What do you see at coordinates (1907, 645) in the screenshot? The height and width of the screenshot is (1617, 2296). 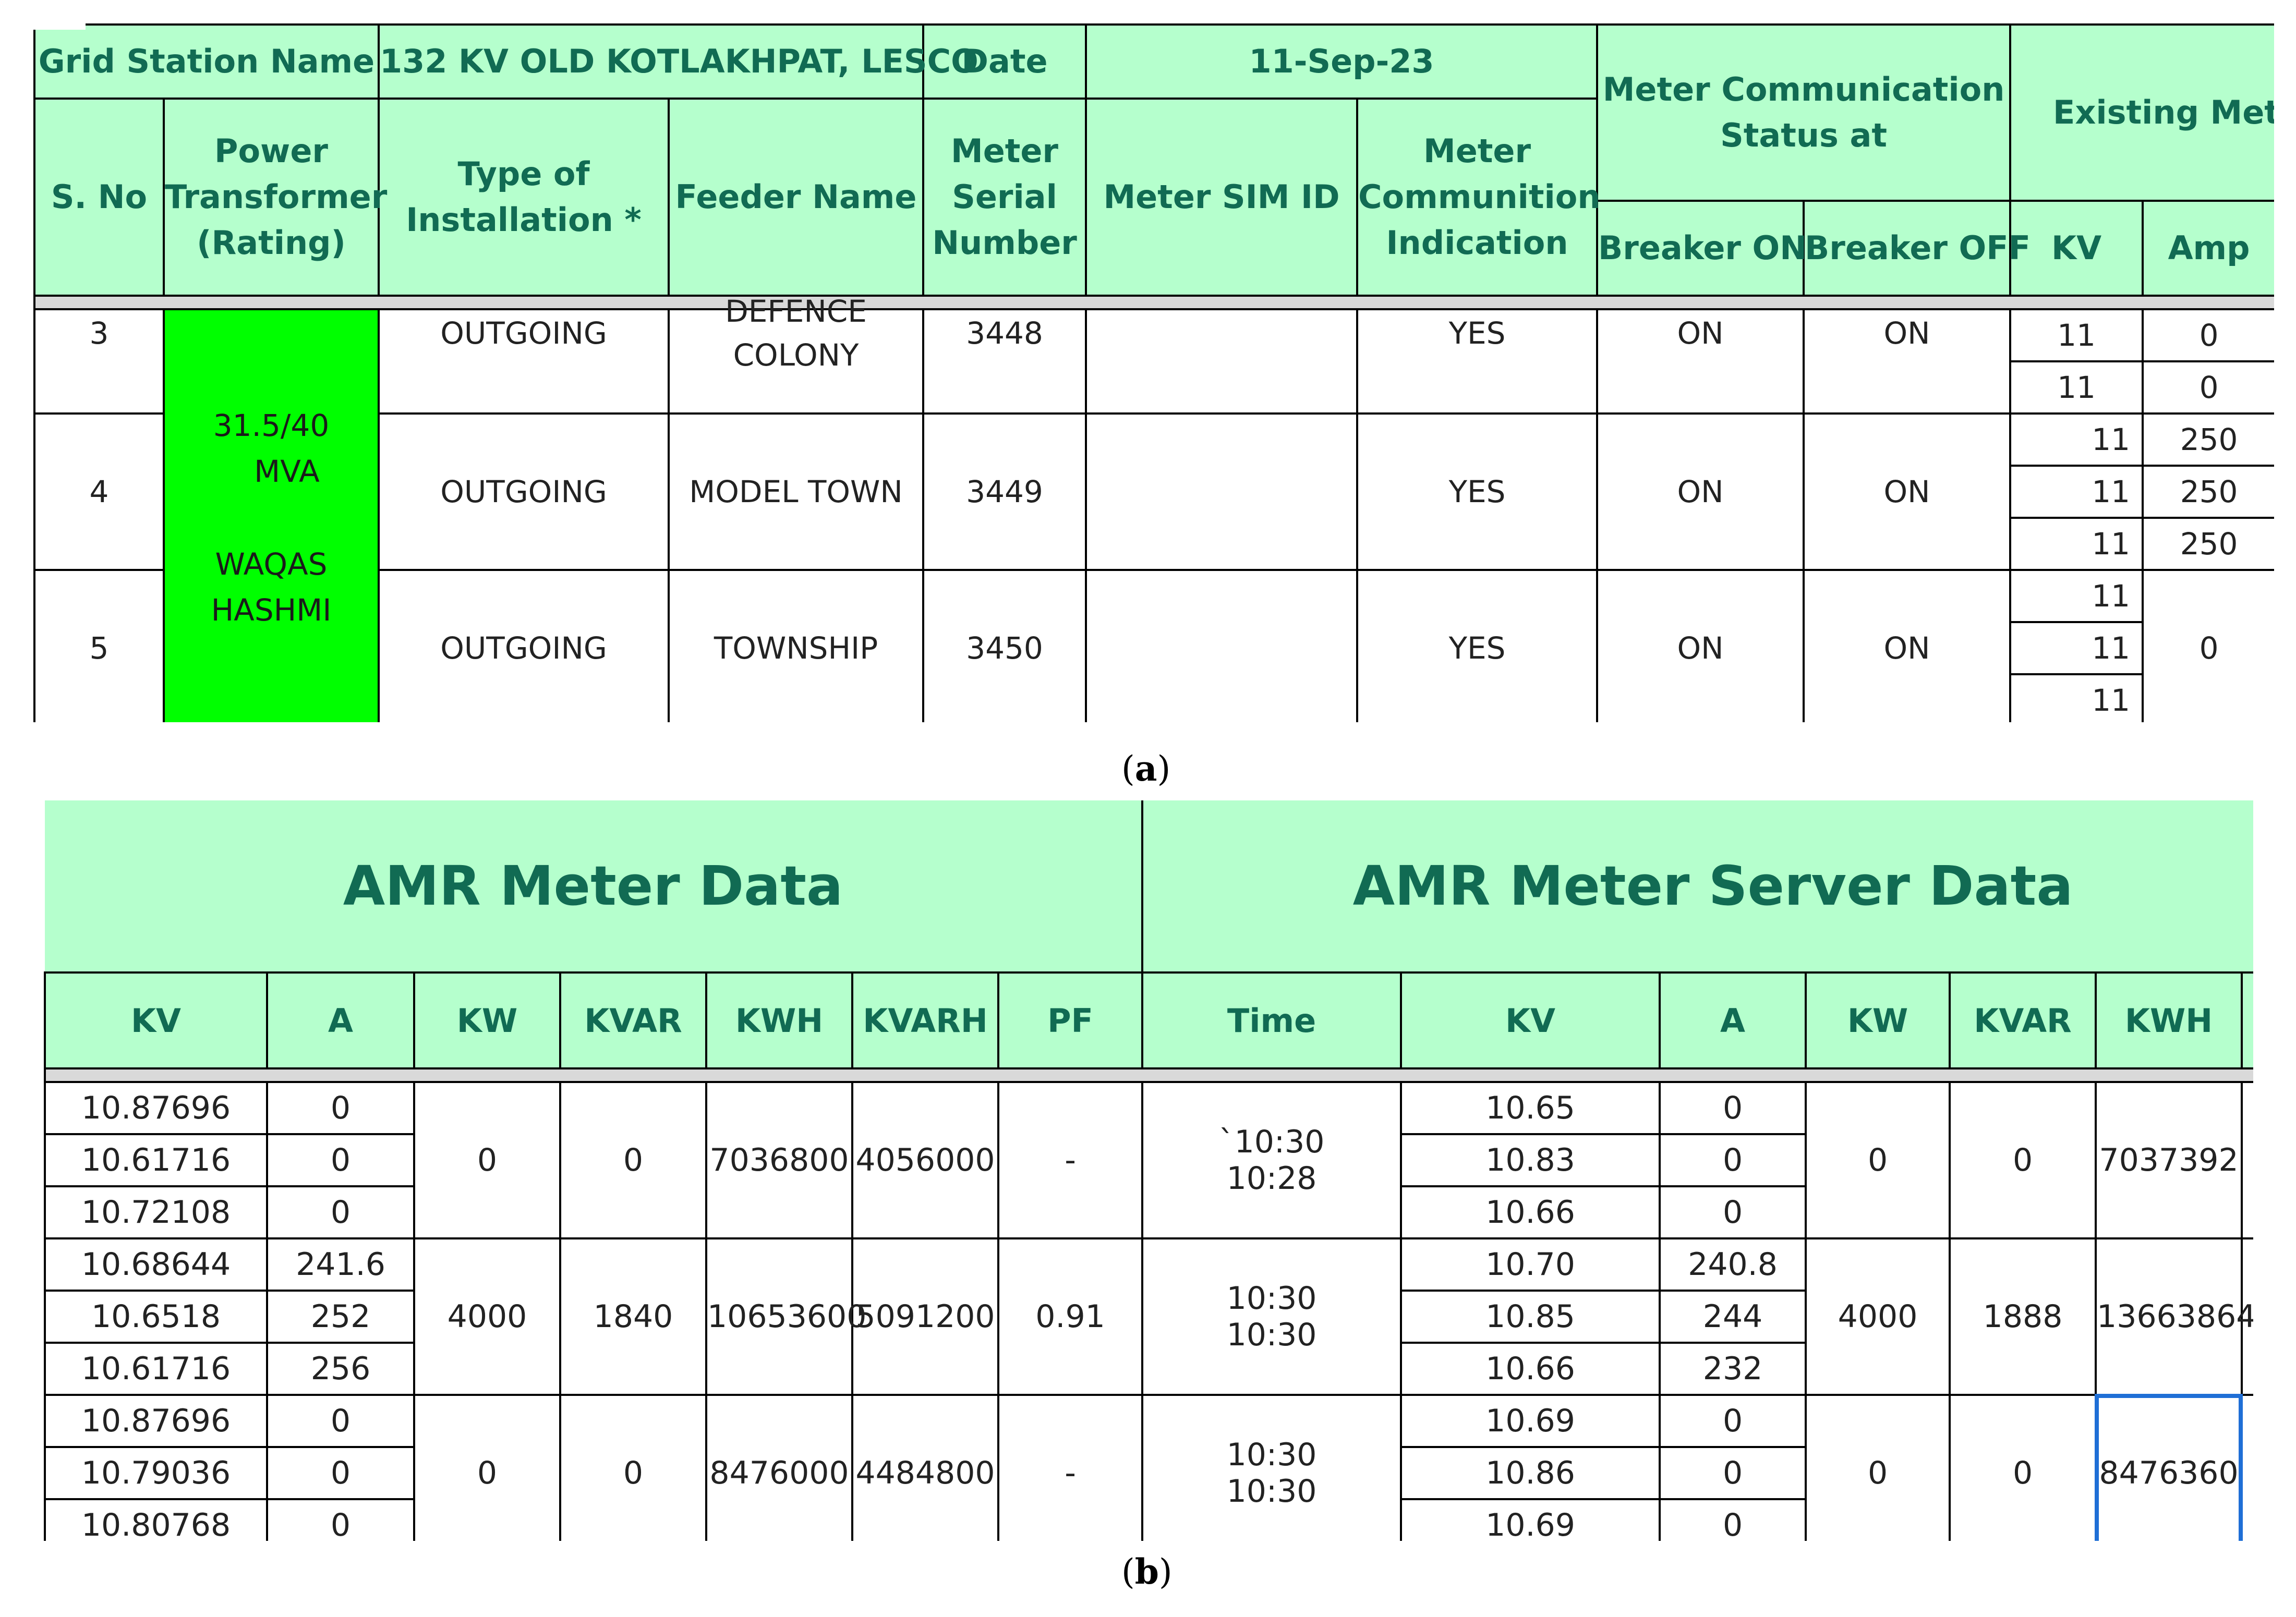 I see `row-5-breaker-off: ON` at bounding box center [1907, 645].